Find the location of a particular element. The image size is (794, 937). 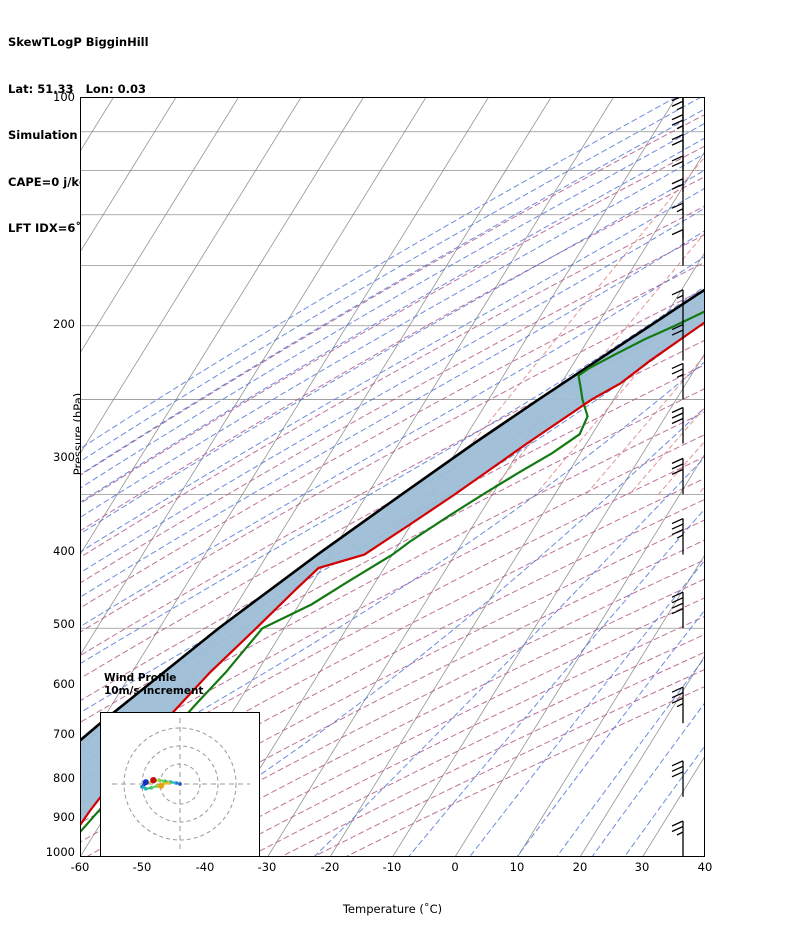

wind-profile-title-line1: Wind Profile is located at coordinates (140, 678).